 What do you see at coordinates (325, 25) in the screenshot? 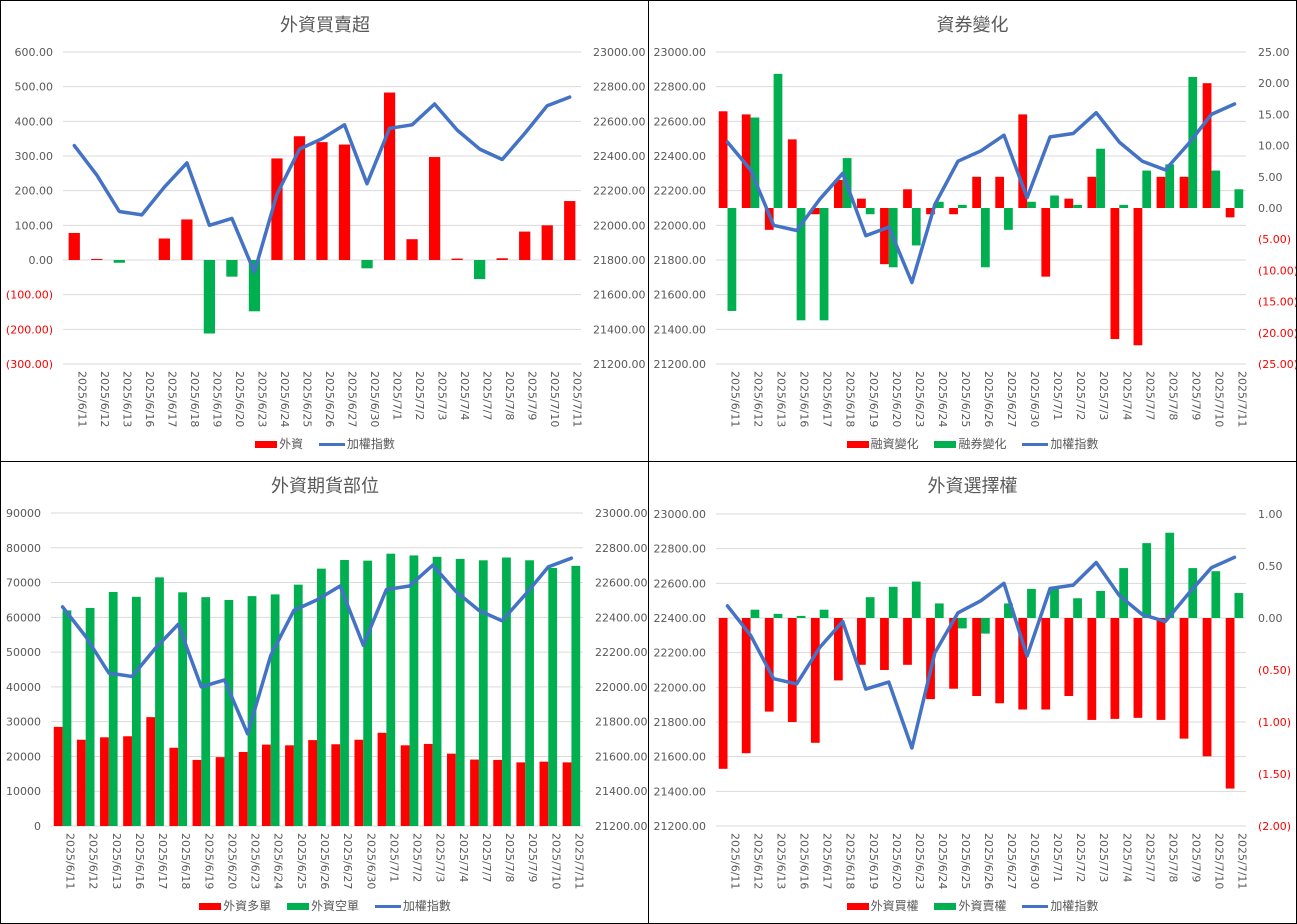
I see `chart-title: 外資買賣超` at bounding box center [325, 25].